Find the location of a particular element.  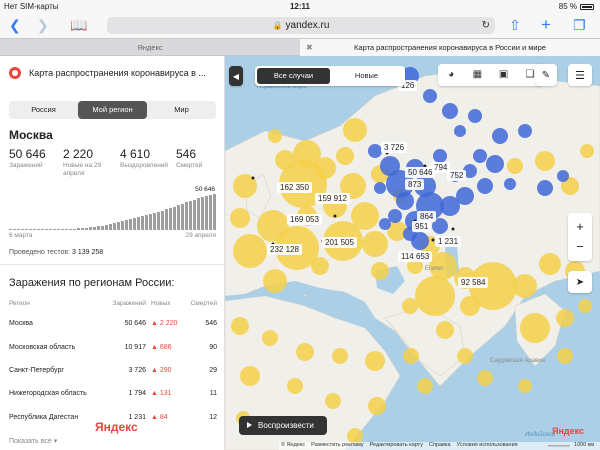

ocean-label: Индийский is located at coordinates (540, 435).